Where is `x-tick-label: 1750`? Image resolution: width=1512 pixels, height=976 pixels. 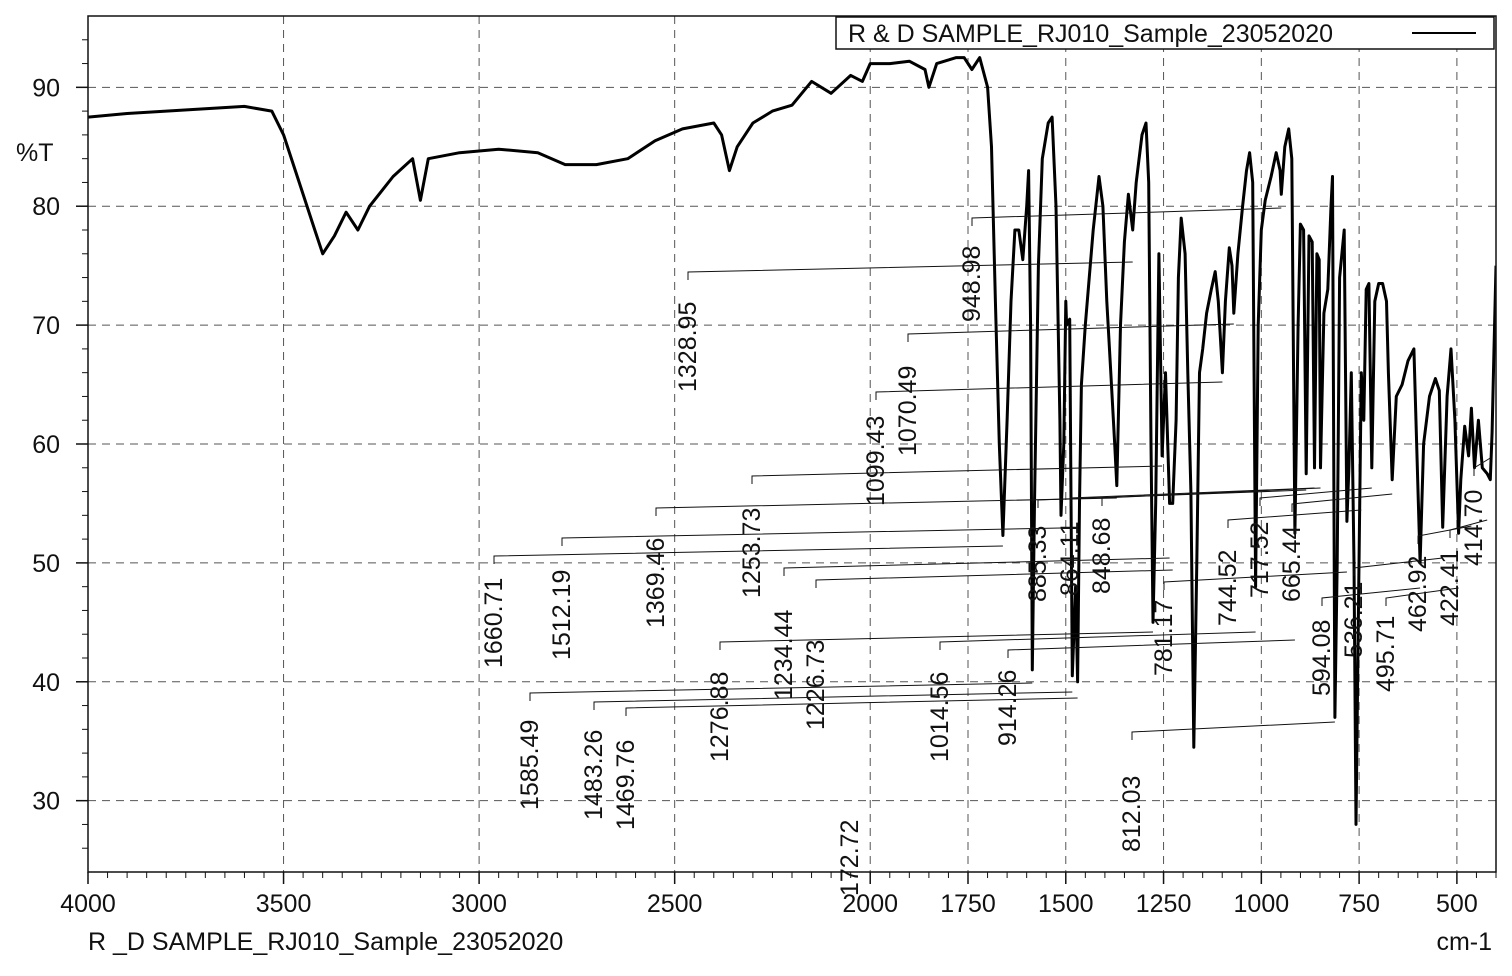
x-tick-label: 1750 is located at coordinates (968, 904).